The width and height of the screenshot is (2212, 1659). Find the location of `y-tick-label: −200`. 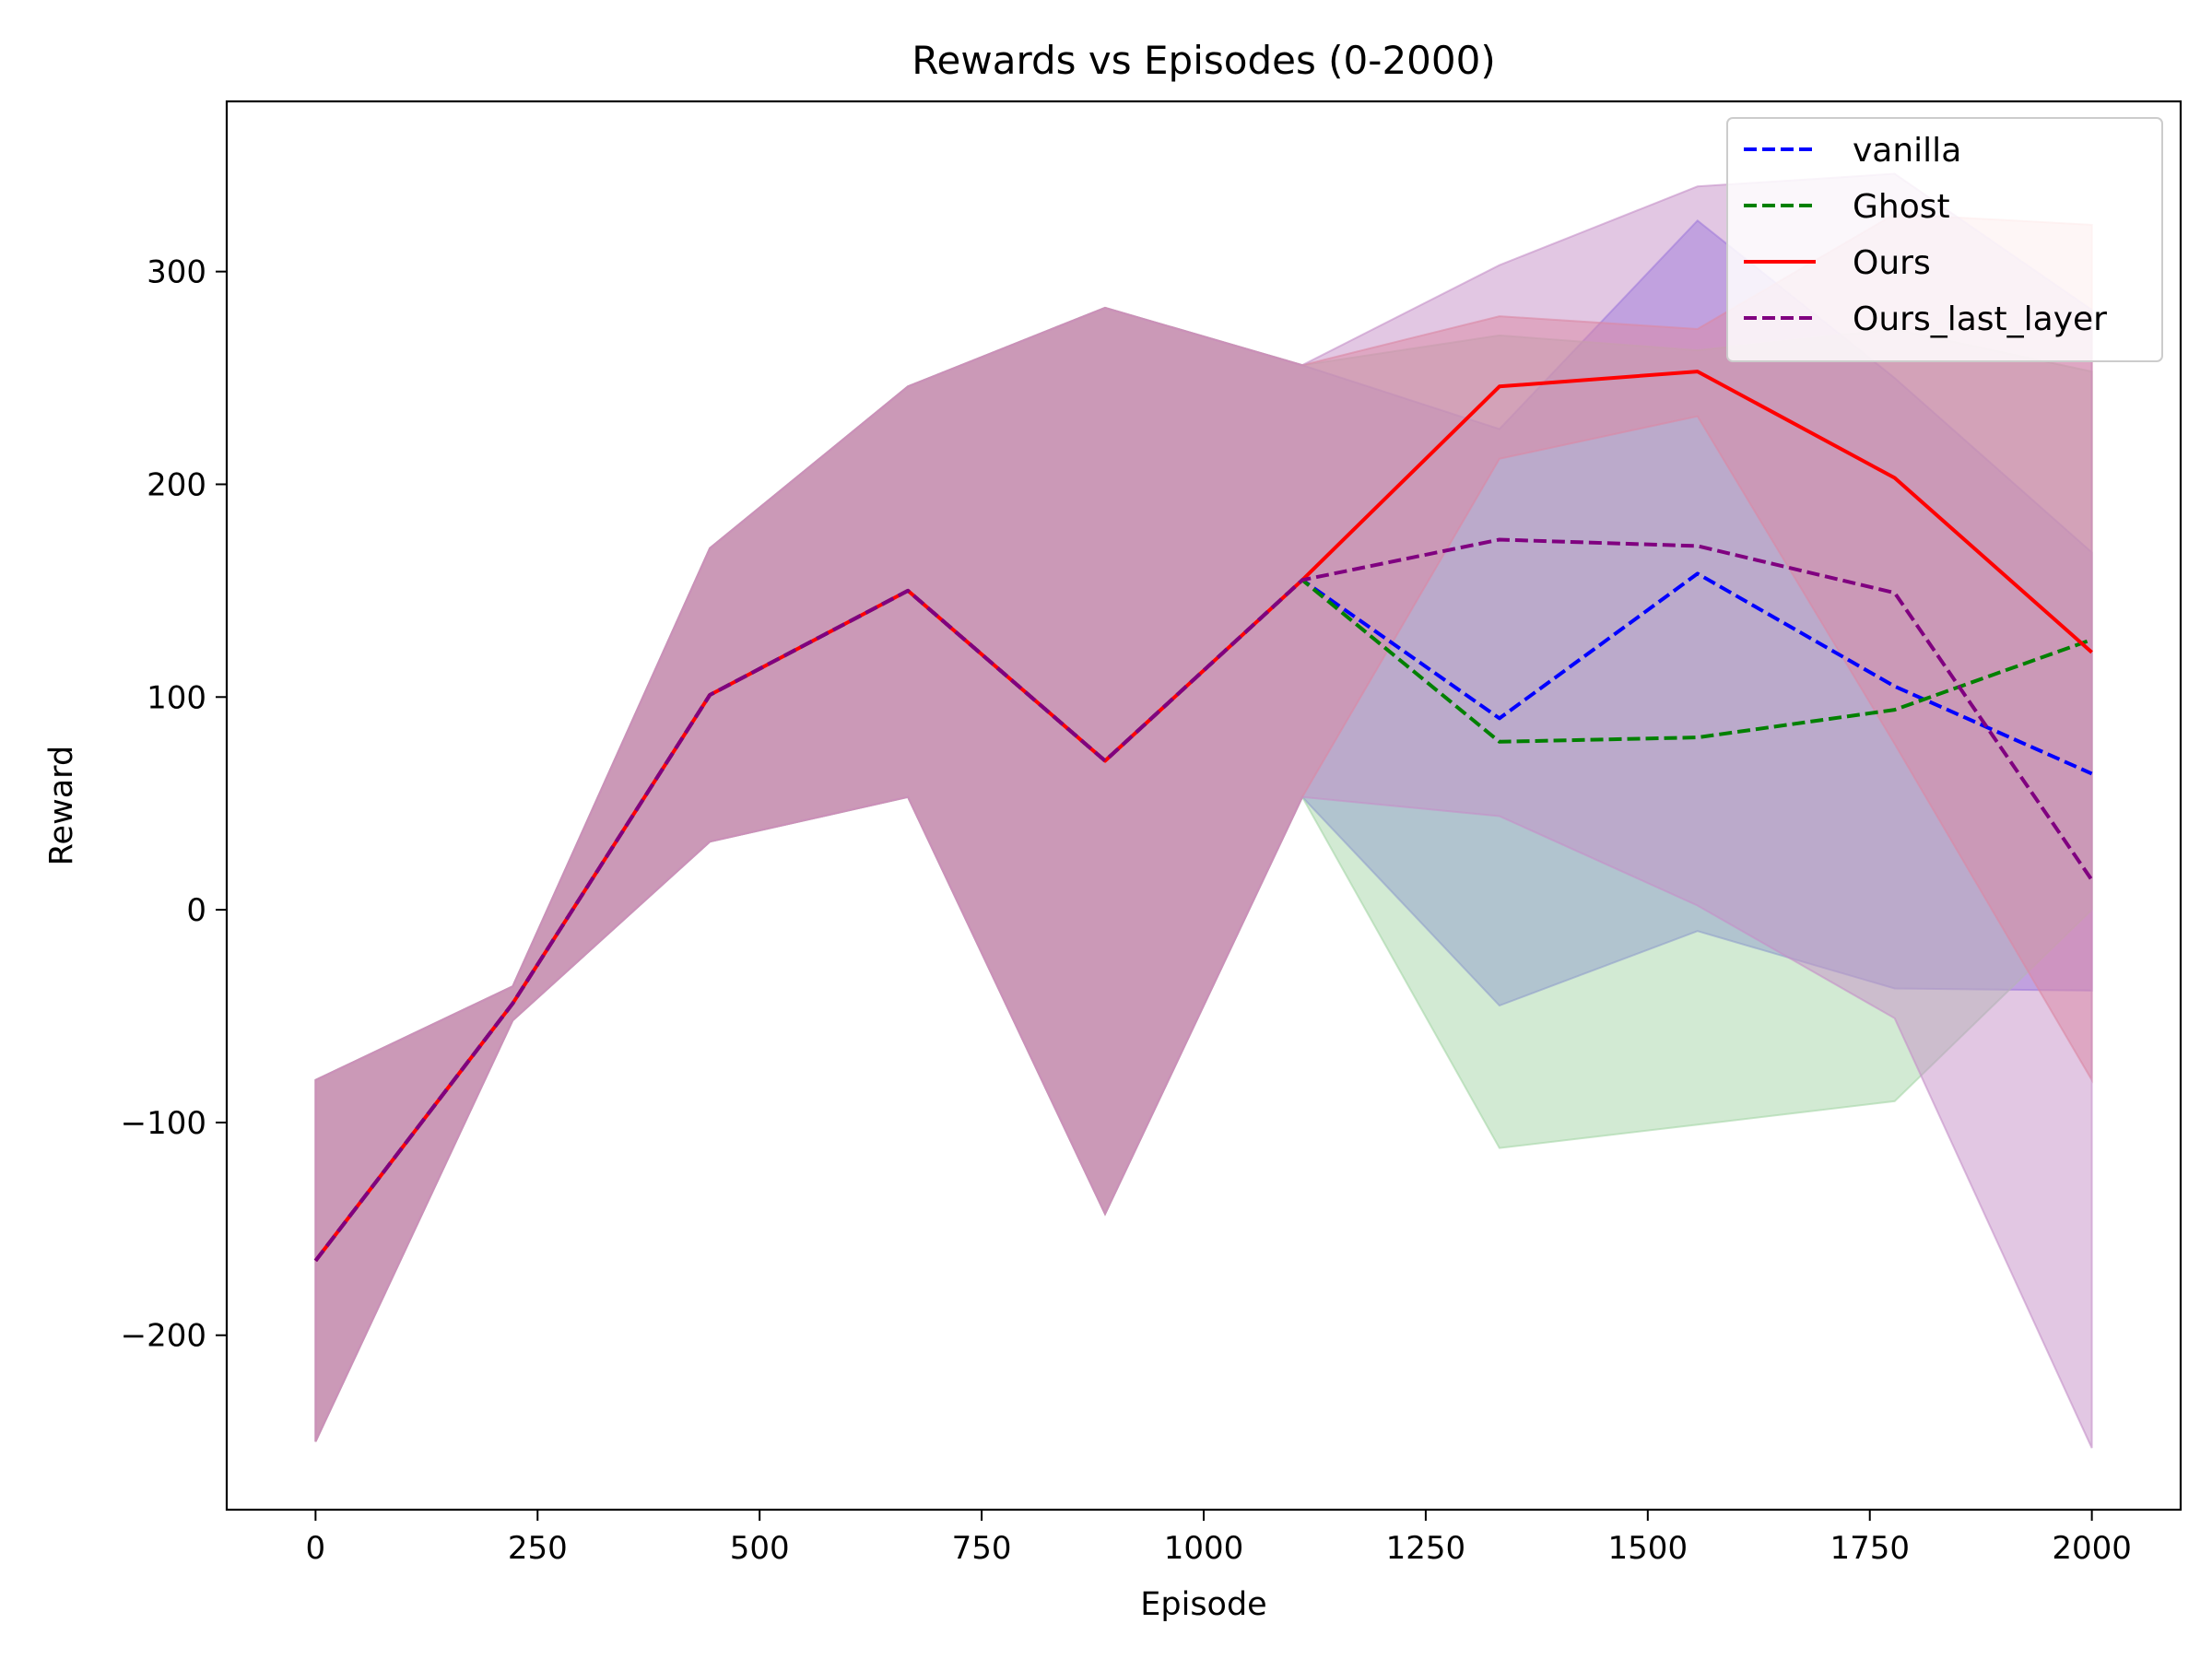

y-tick-label: −200 is located at coordinates (163, 1336).